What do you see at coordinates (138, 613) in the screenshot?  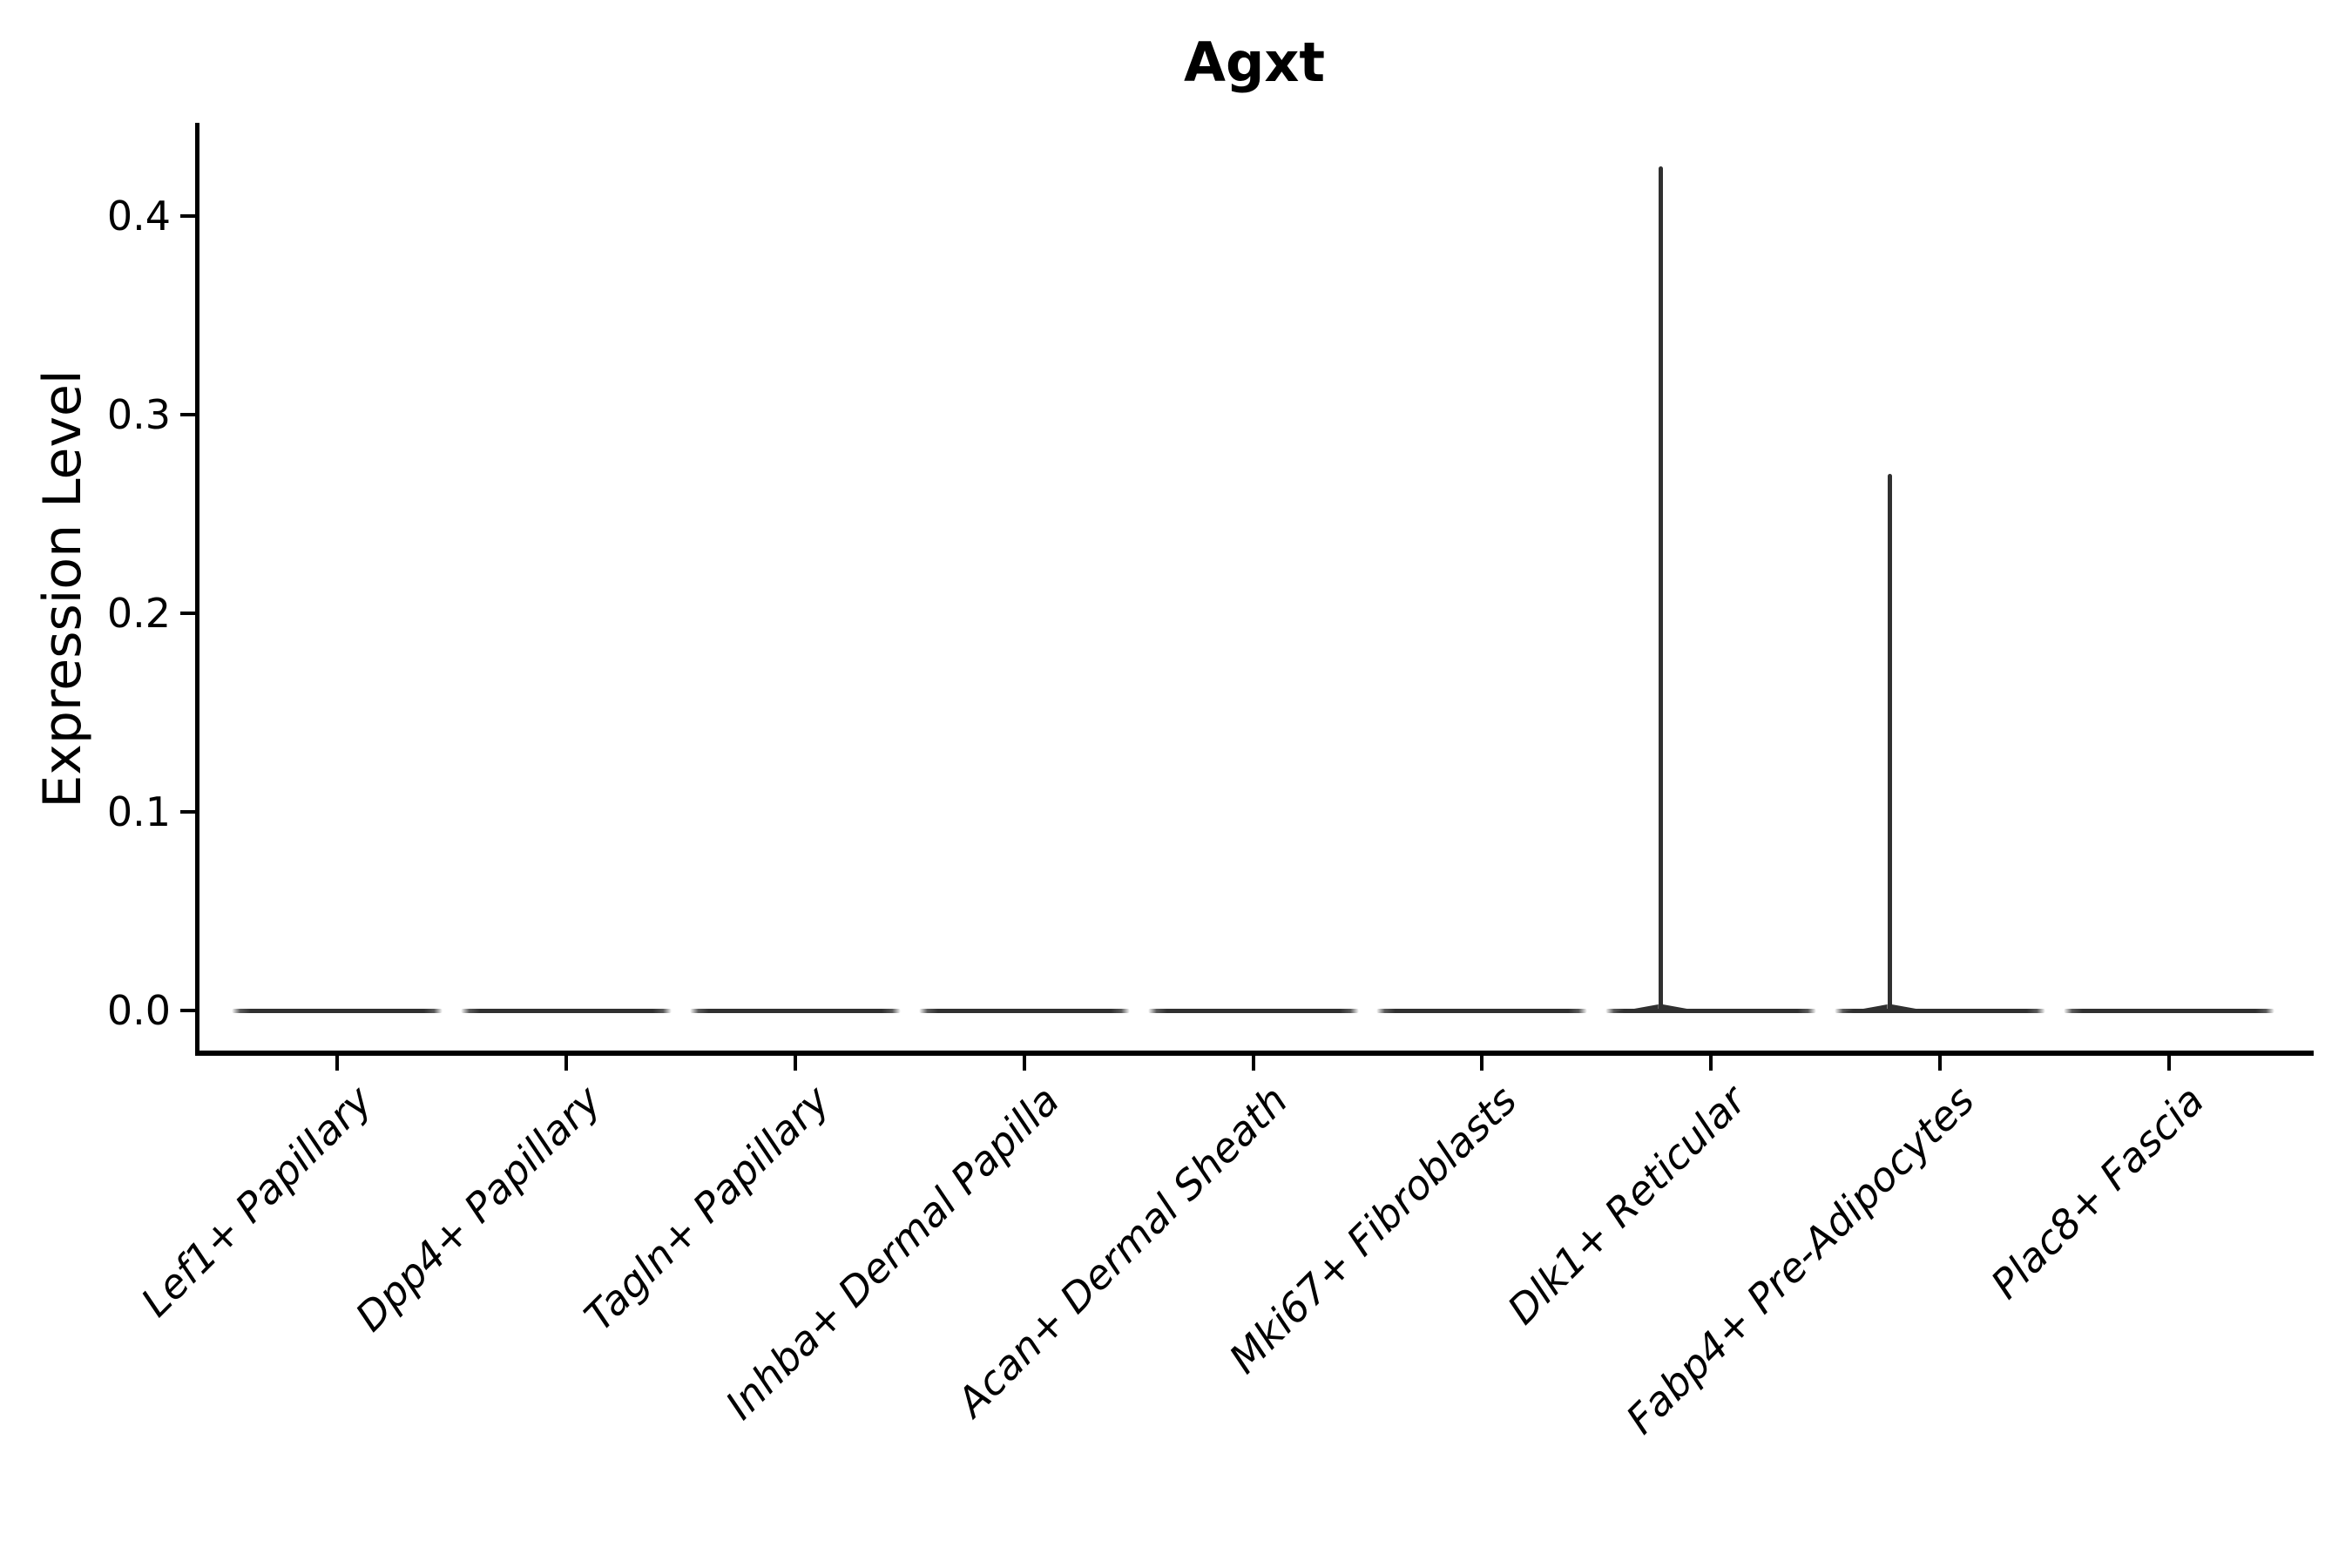 I see `y-tick-label: 0.2` at bounding box center [138, 613].